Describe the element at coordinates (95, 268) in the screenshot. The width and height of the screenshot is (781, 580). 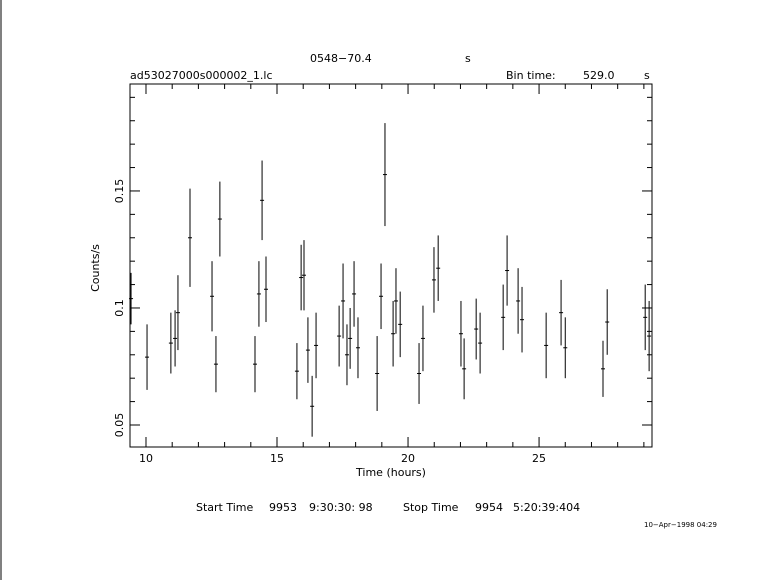
I see `y-axis-label: Counts/s` at that location.